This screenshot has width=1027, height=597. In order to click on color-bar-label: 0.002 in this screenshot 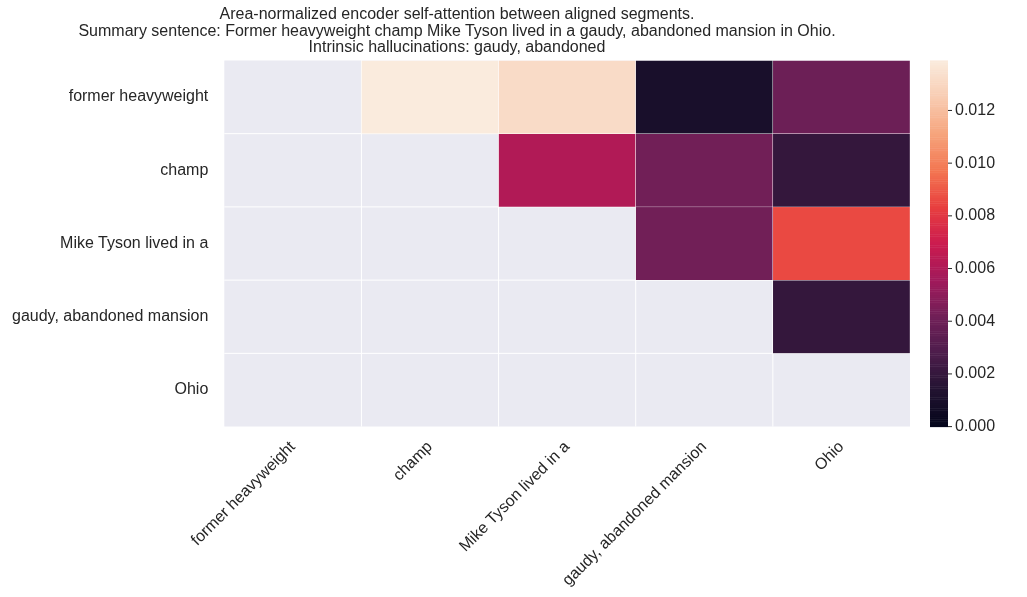, I will do `click(975, 373)`.